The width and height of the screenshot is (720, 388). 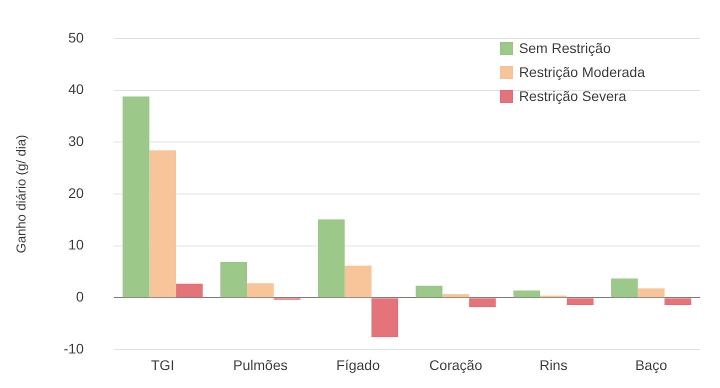 I want to click on legend-label: Restrição Severa, so click(x=572, y=96).